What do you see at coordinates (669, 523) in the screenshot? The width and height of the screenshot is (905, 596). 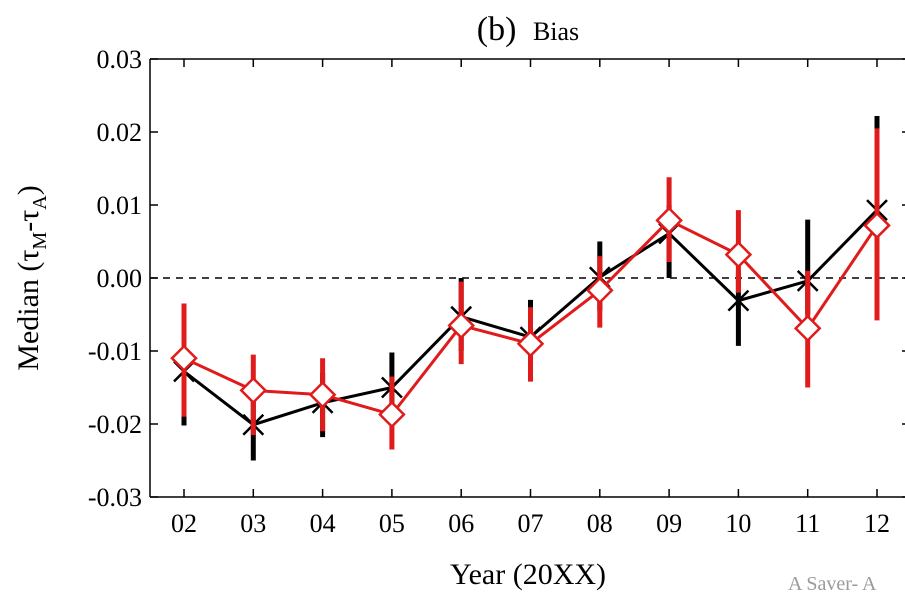 I see `x-tick-label: 09` at bounding box center [669, 523].